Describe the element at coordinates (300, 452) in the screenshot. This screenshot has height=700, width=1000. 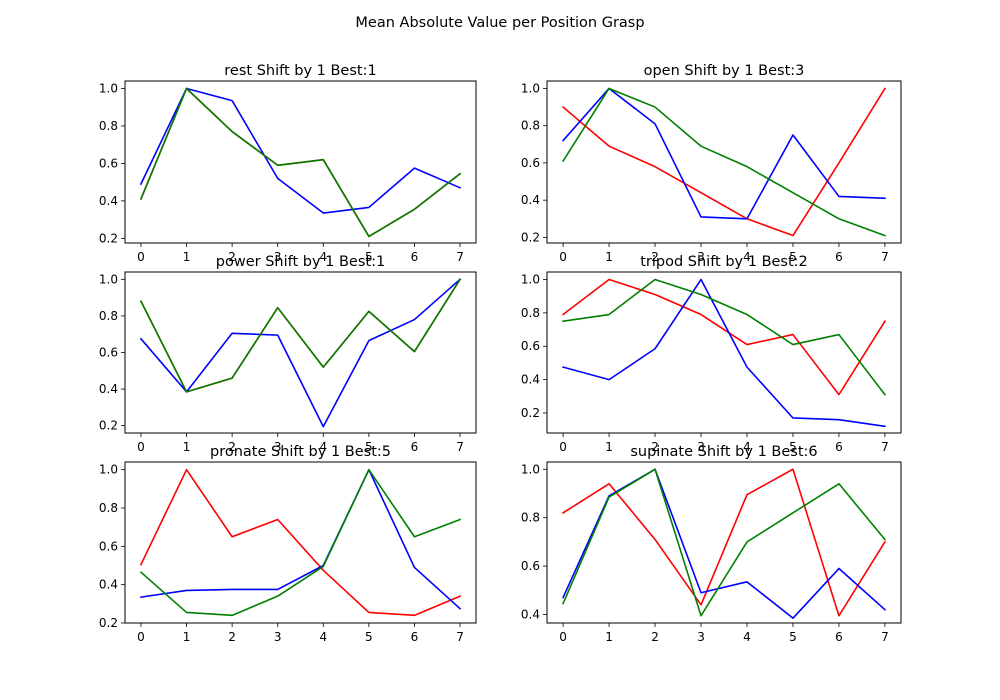
I see `subplot-title: pronate Shift by 1 Best:5` at that location.